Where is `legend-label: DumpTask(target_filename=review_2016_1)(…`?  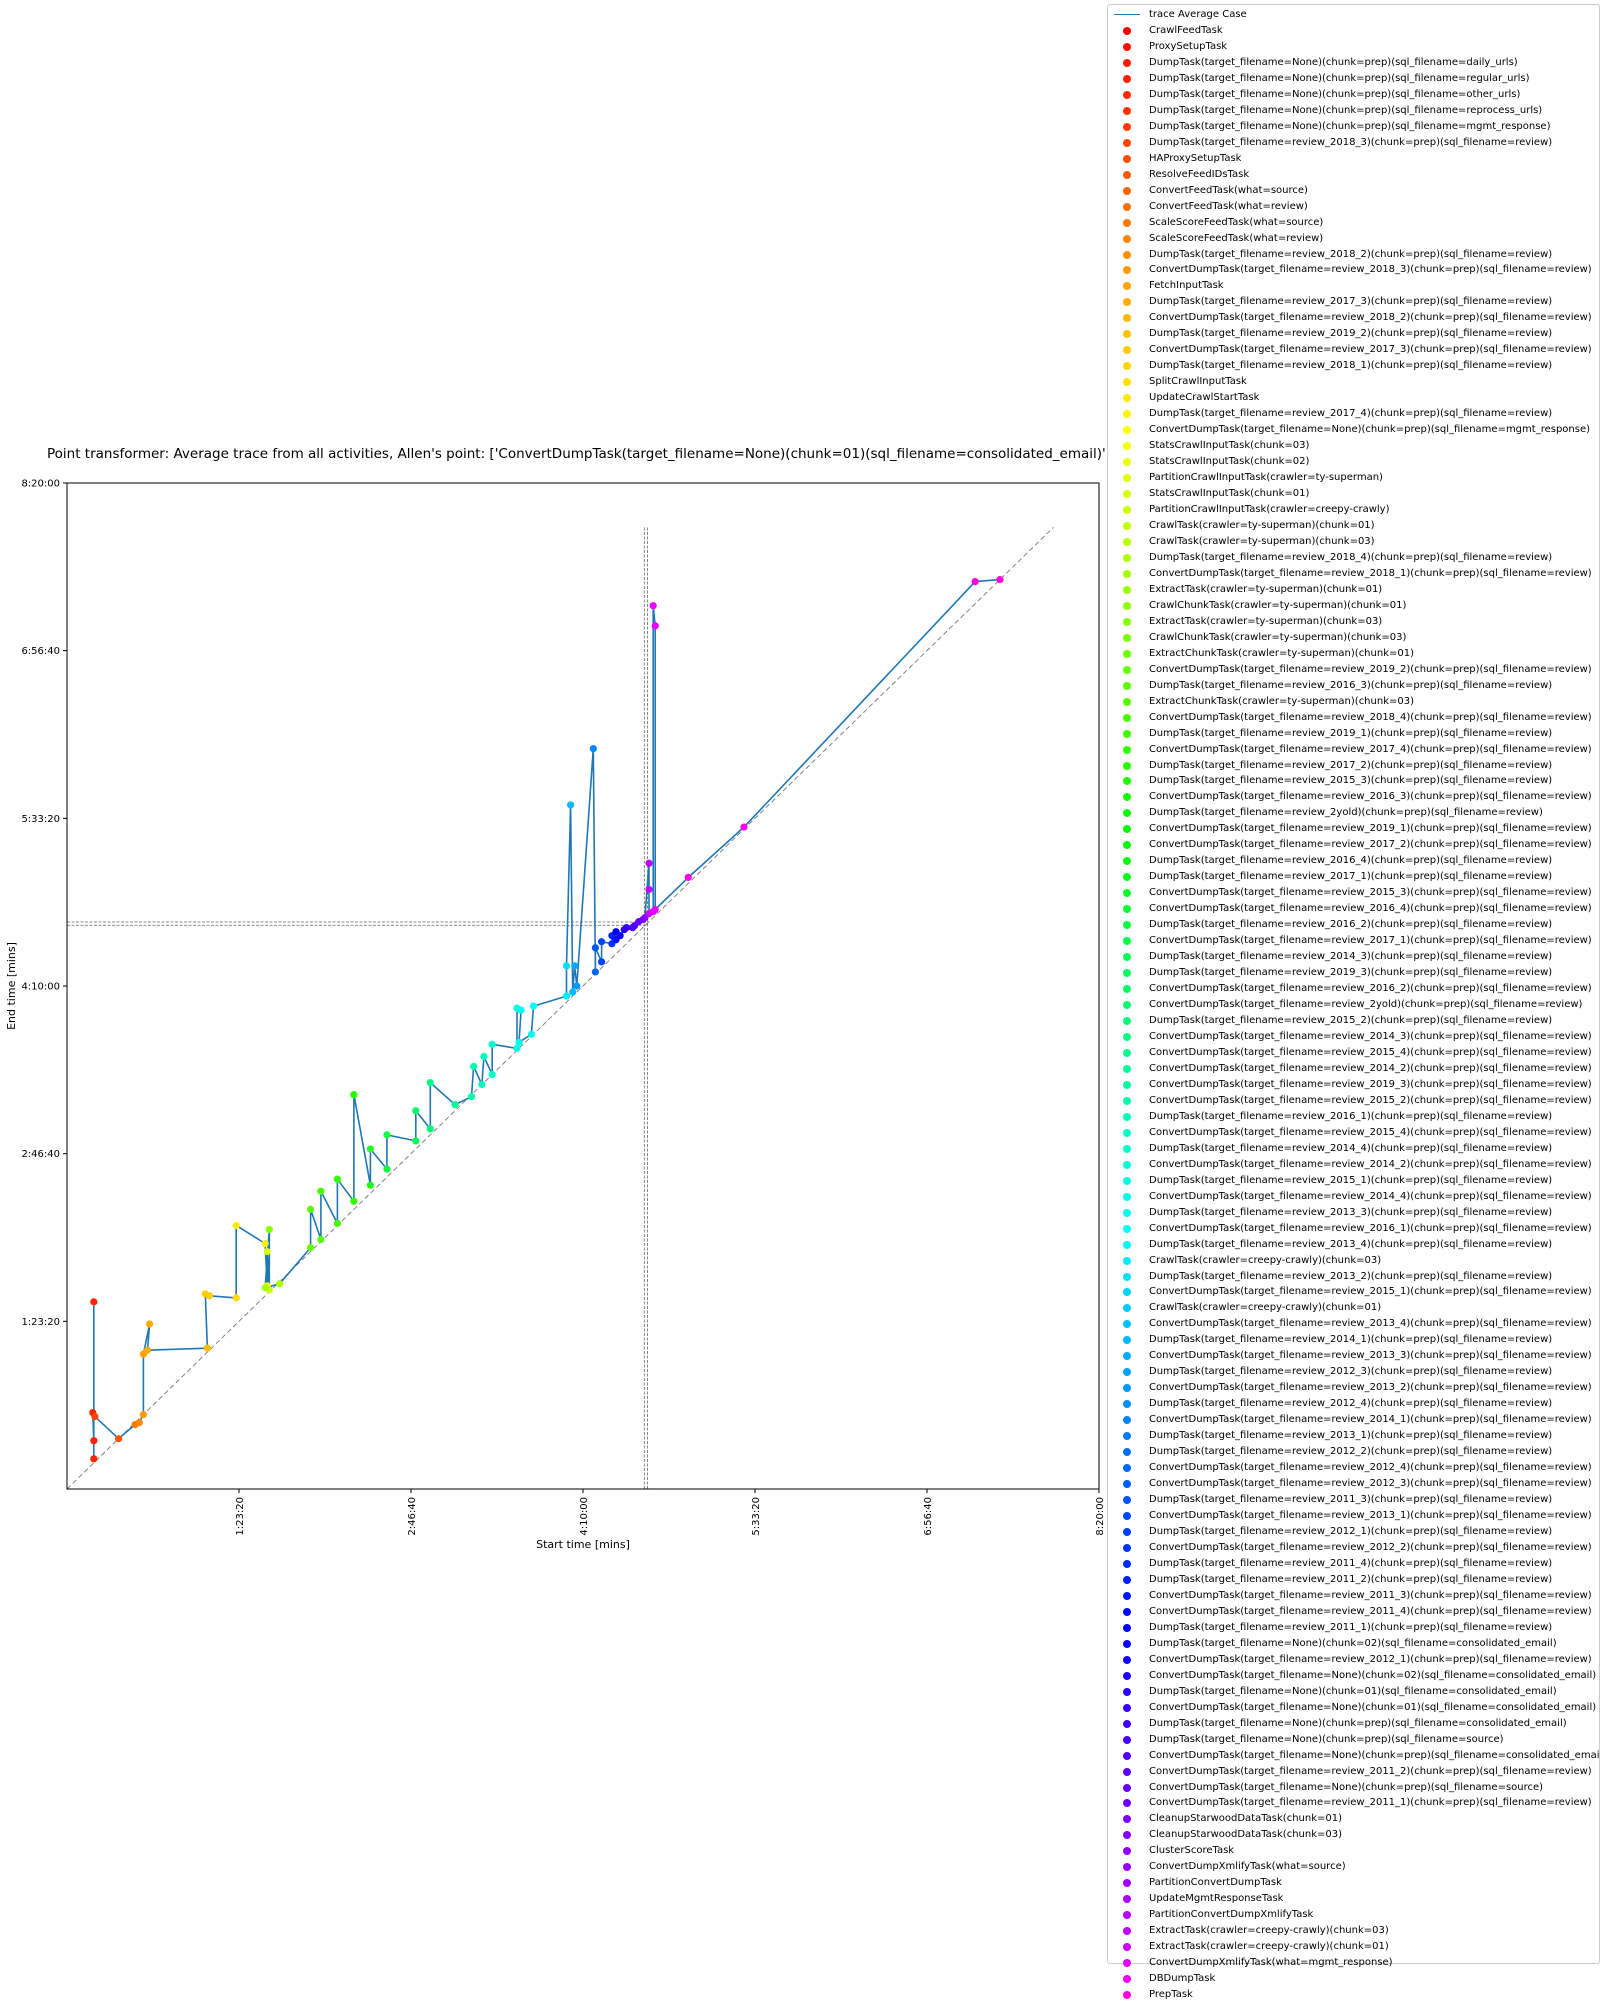 legend-label: DumpTask(target_filename=review_2016_1)(… is located at coordinates (1351, 1116).